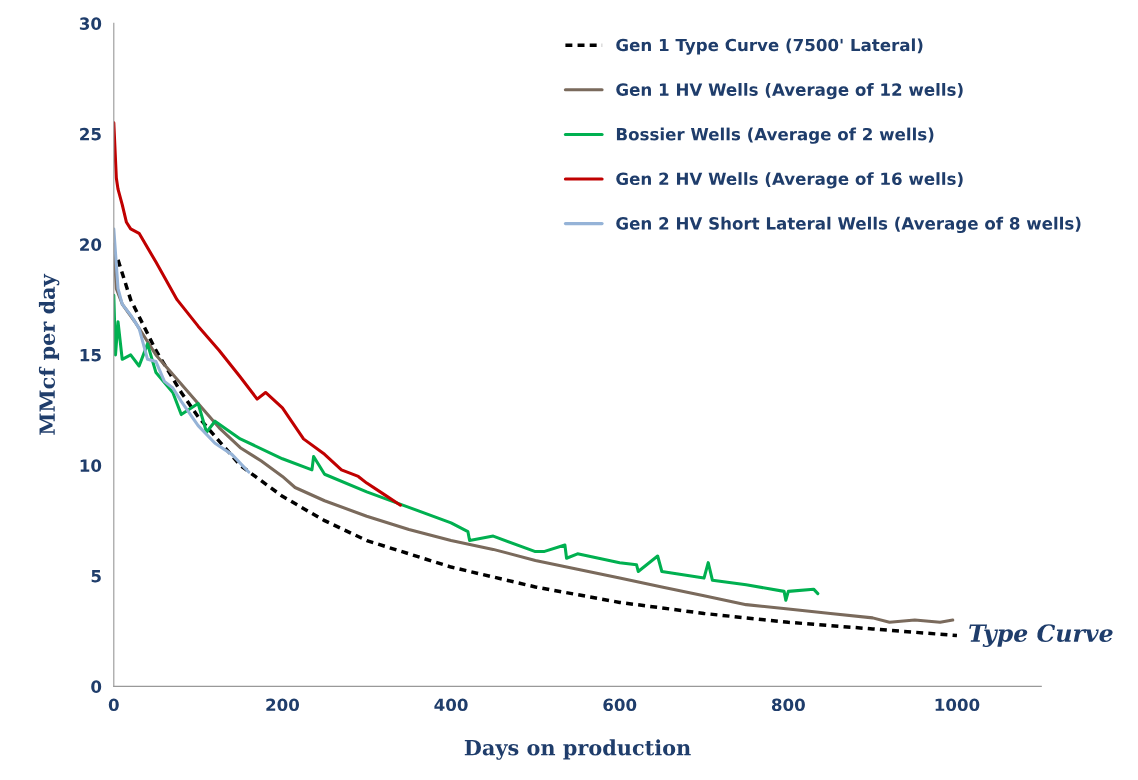 The height and width of the screenshot is (780, 1138). Describe the element at coordinates (90, 23) in the screenshot. I see `y-tick-label: 30` at that location.